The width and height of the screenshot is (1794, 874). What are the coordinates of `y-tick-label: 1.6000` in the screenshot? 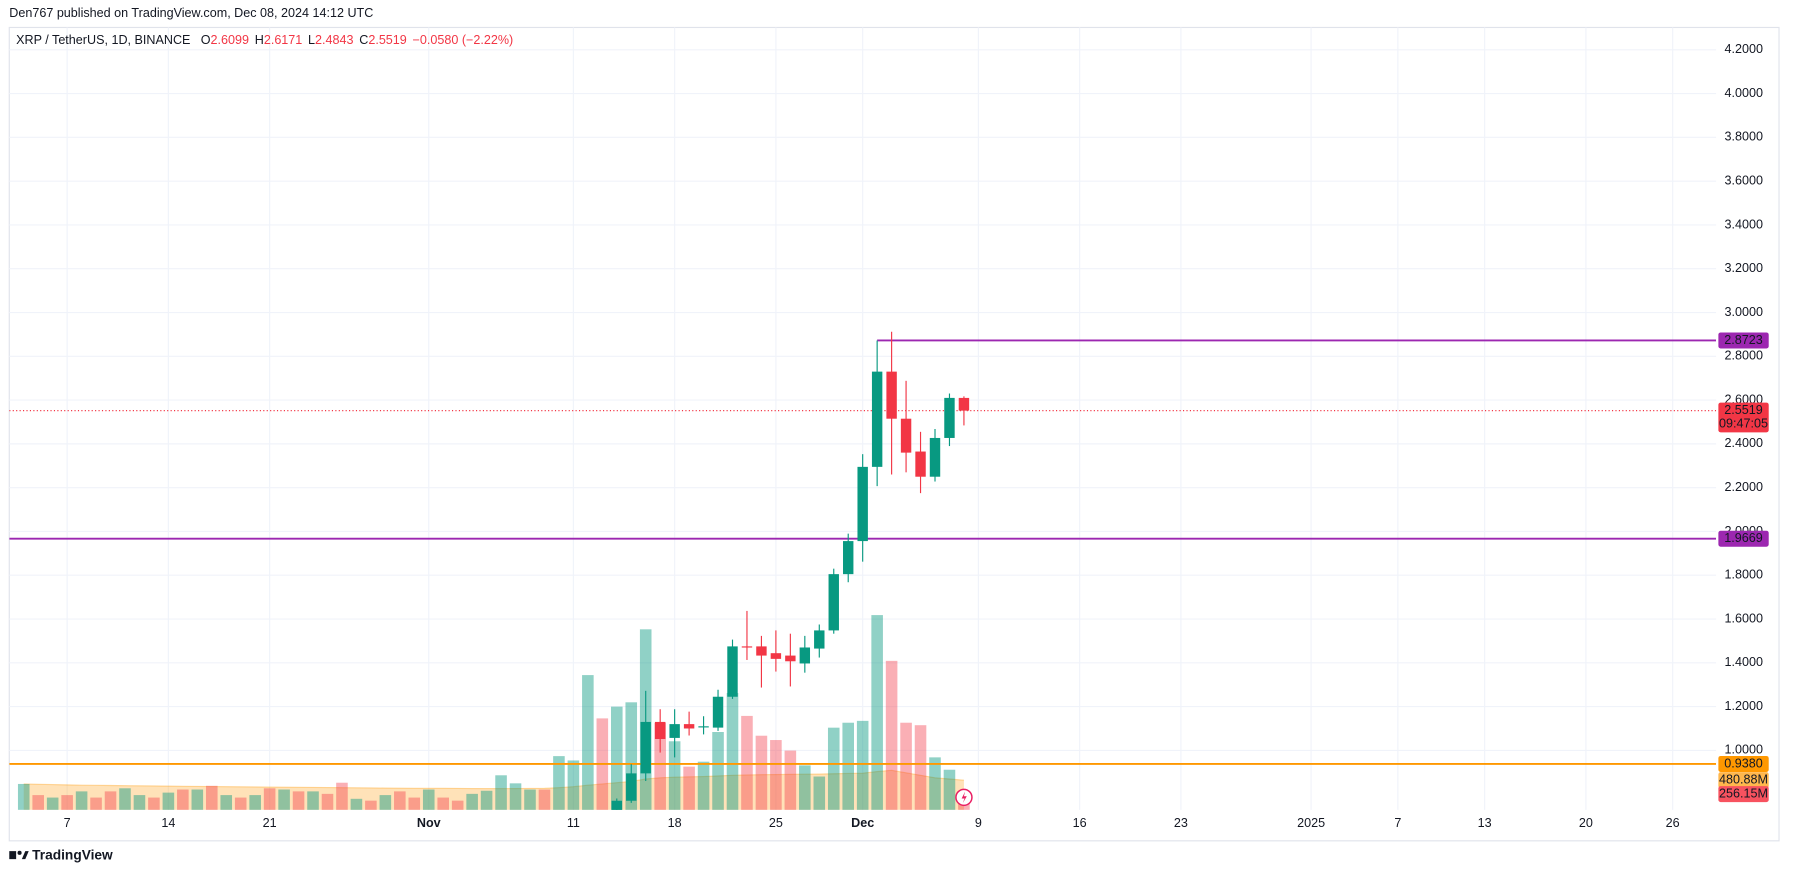 It's located at (1744, 618).